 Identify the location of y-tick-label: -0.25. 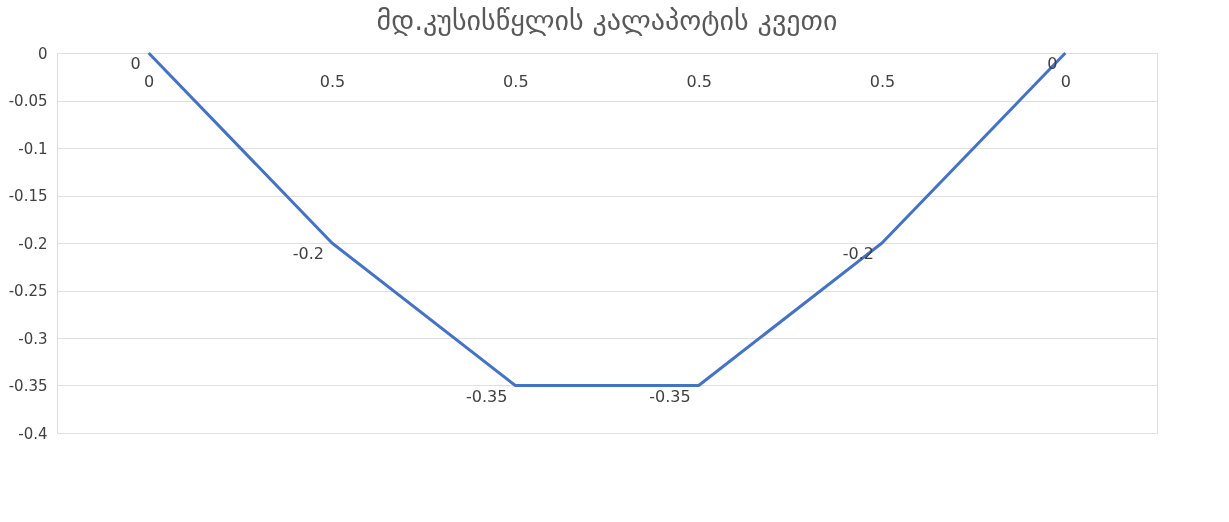
(28, 291).